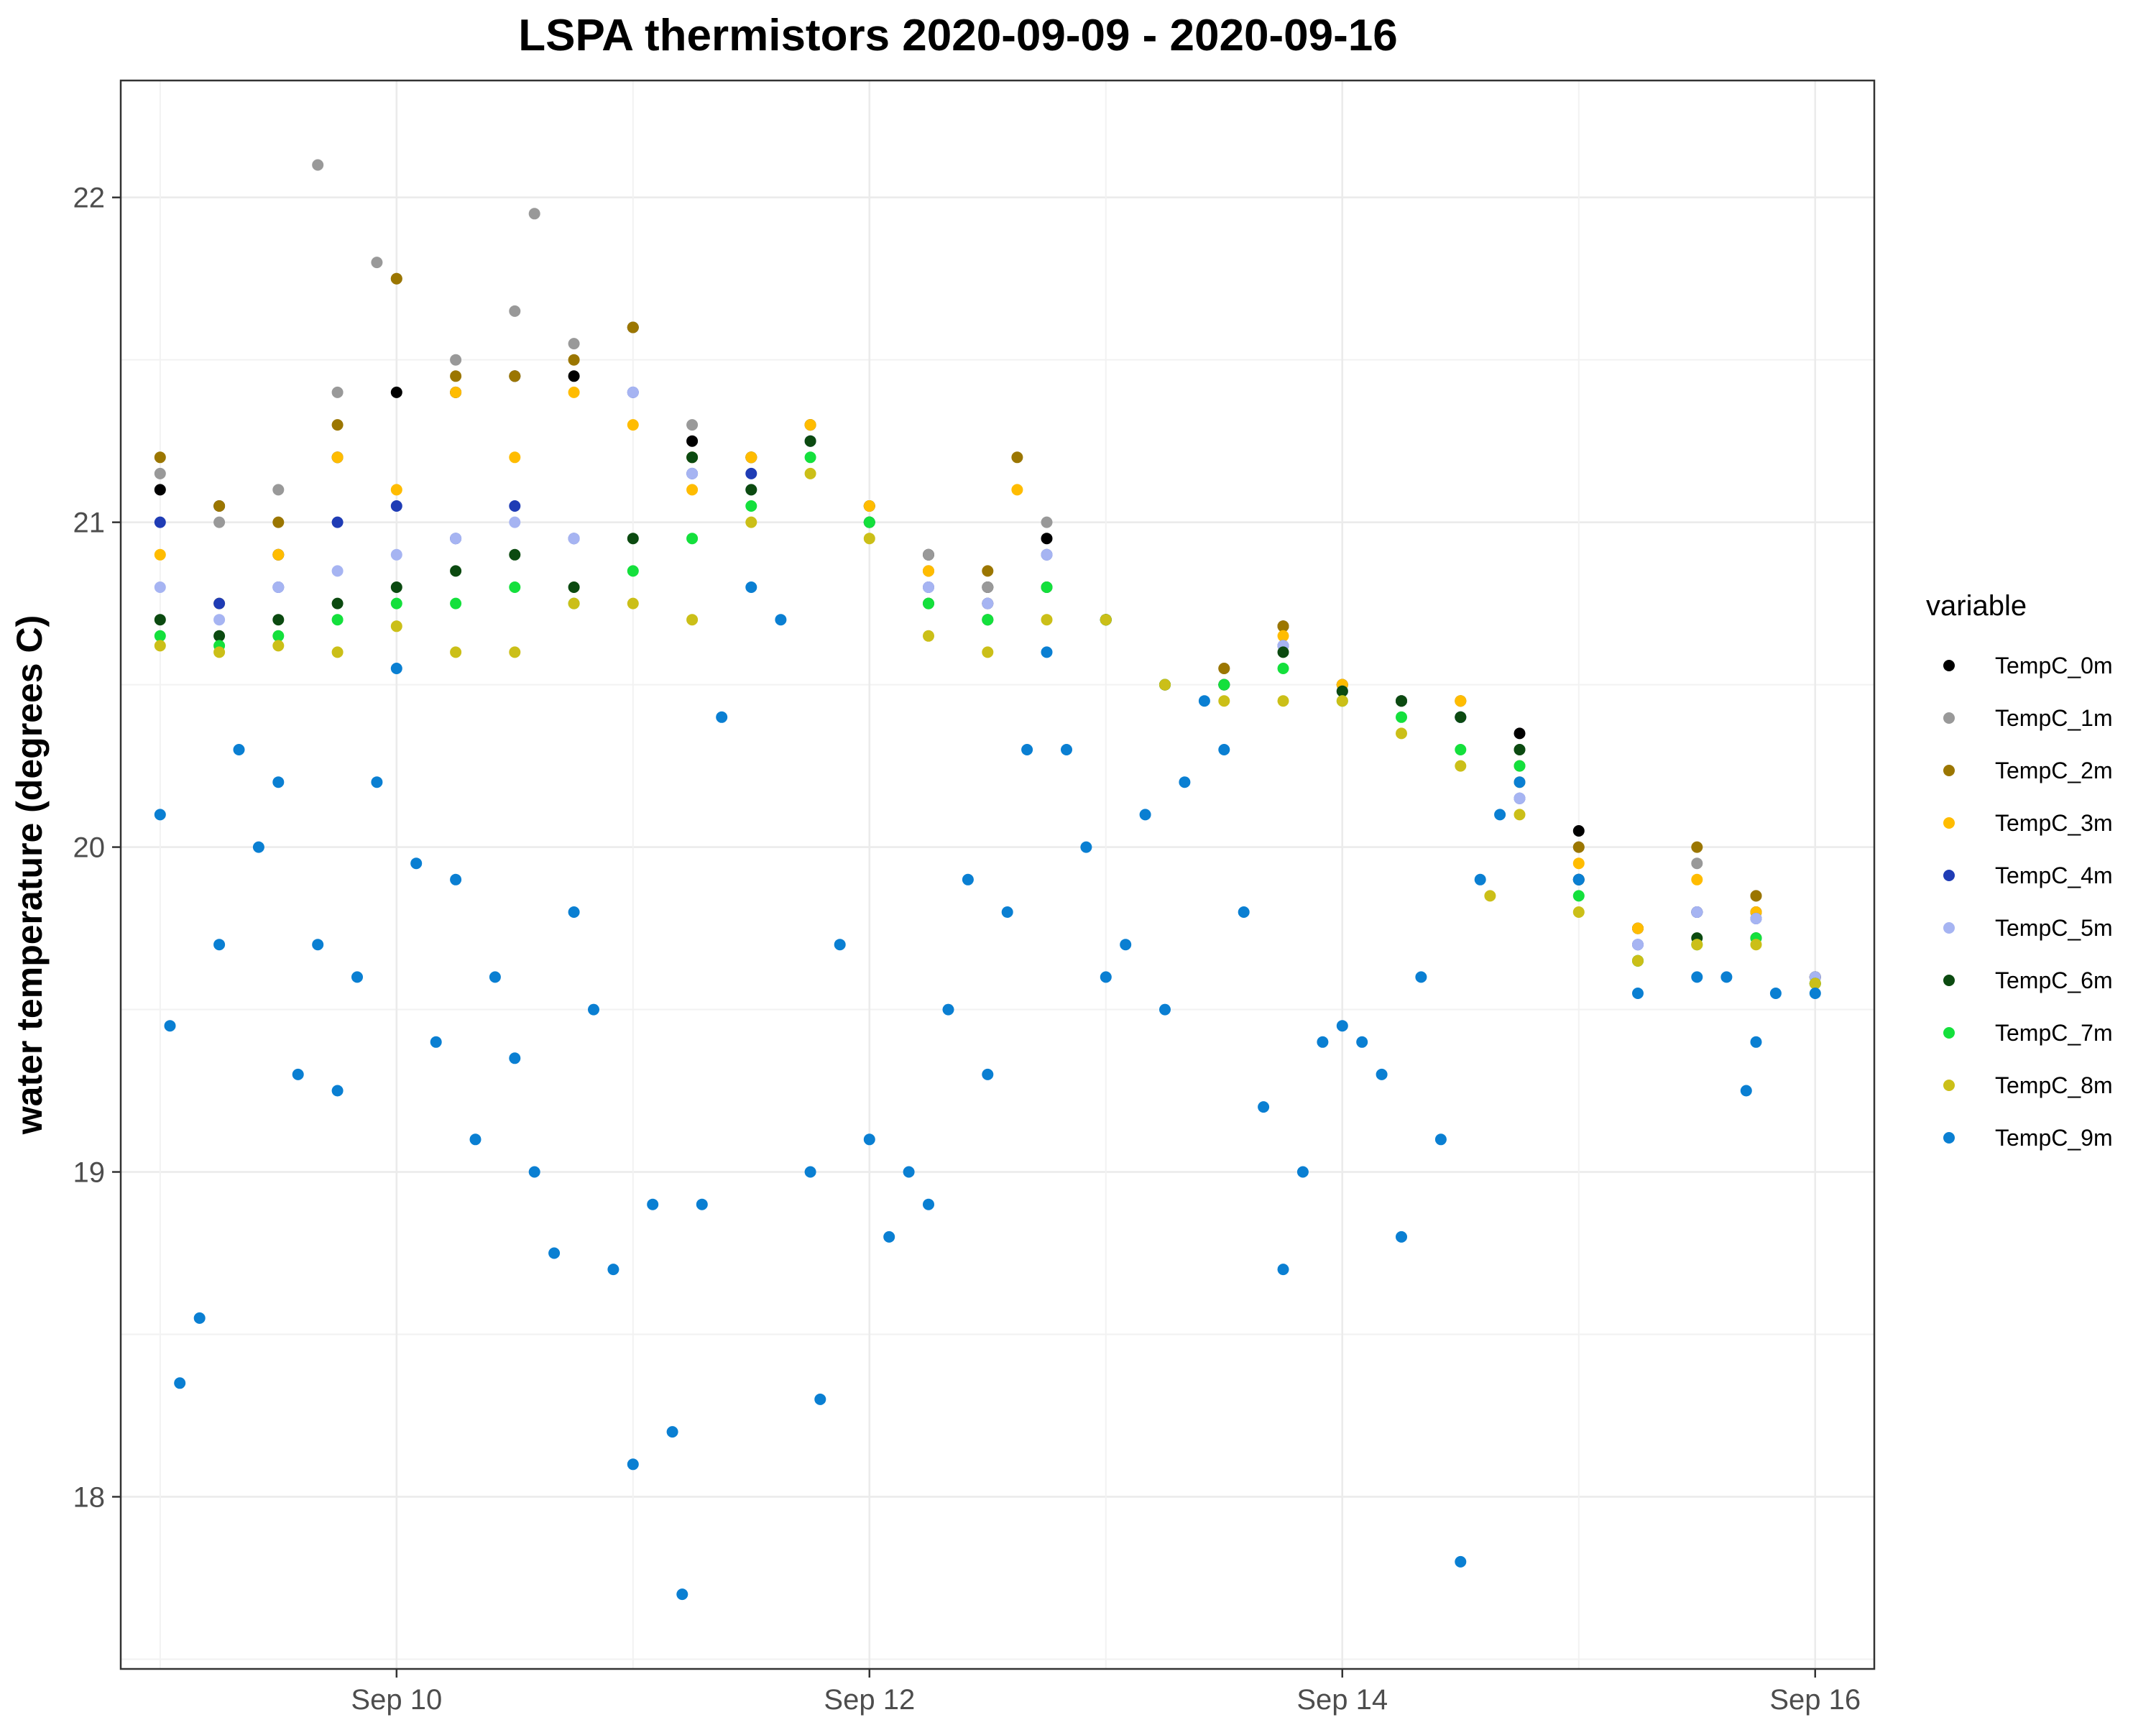 This screenshot has width=2156, height=1725. I want to click on y-tick-label: 20, so click(90, 848).